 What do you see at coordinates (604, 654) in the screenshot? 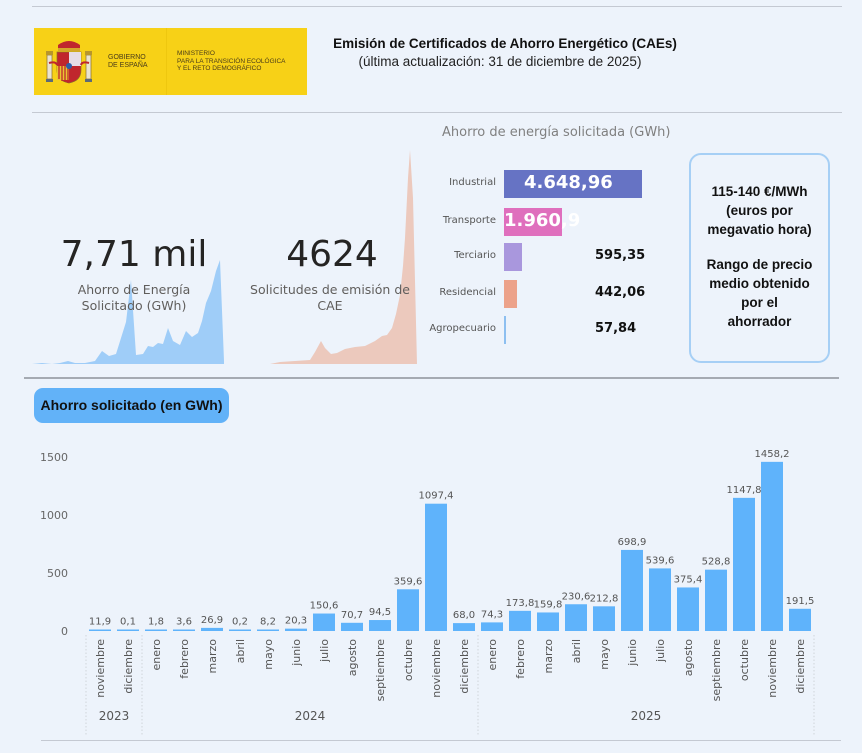
I see `x-tick-label: mayo` at bounding box center [604, 654].